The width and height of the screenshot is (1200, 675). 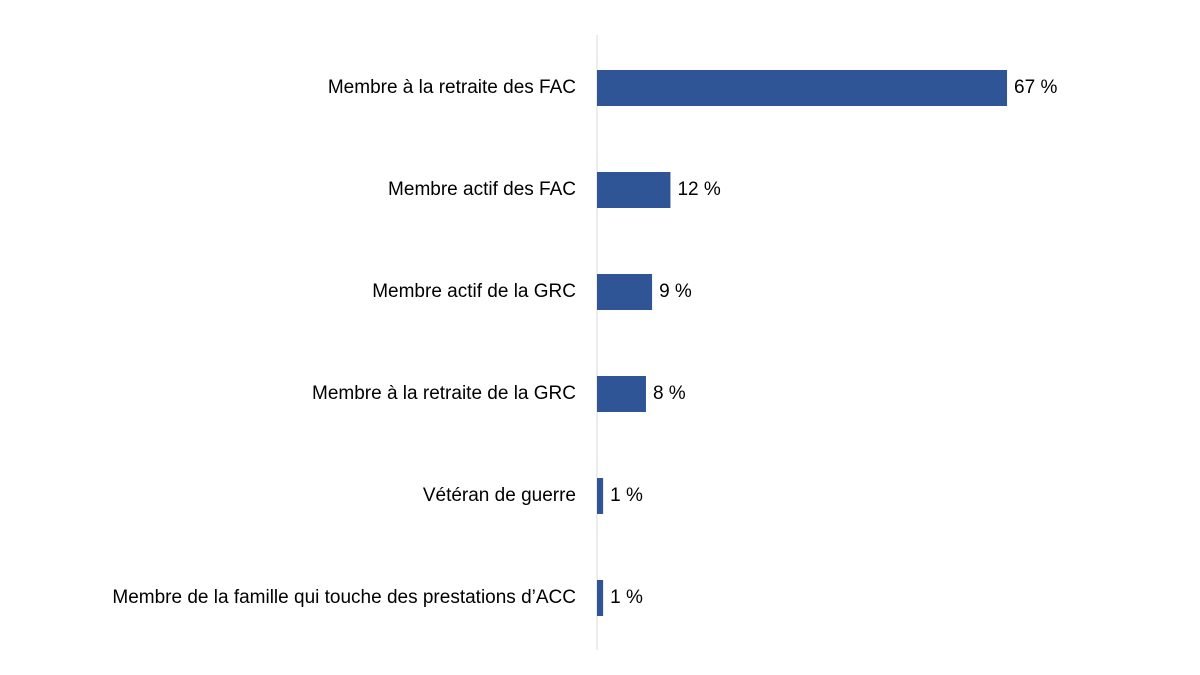 I want to click on value-label: 67 %, so click(x=1035, y=87).